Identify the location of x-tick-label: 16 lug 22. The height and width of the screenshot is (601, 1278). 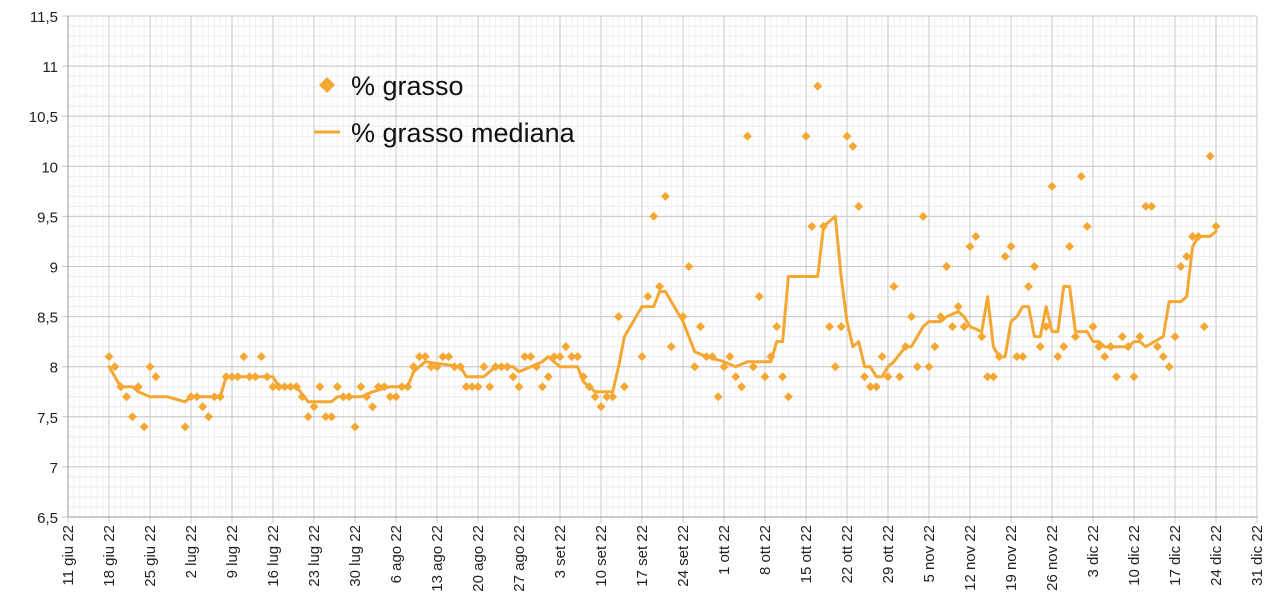
(273, 556).